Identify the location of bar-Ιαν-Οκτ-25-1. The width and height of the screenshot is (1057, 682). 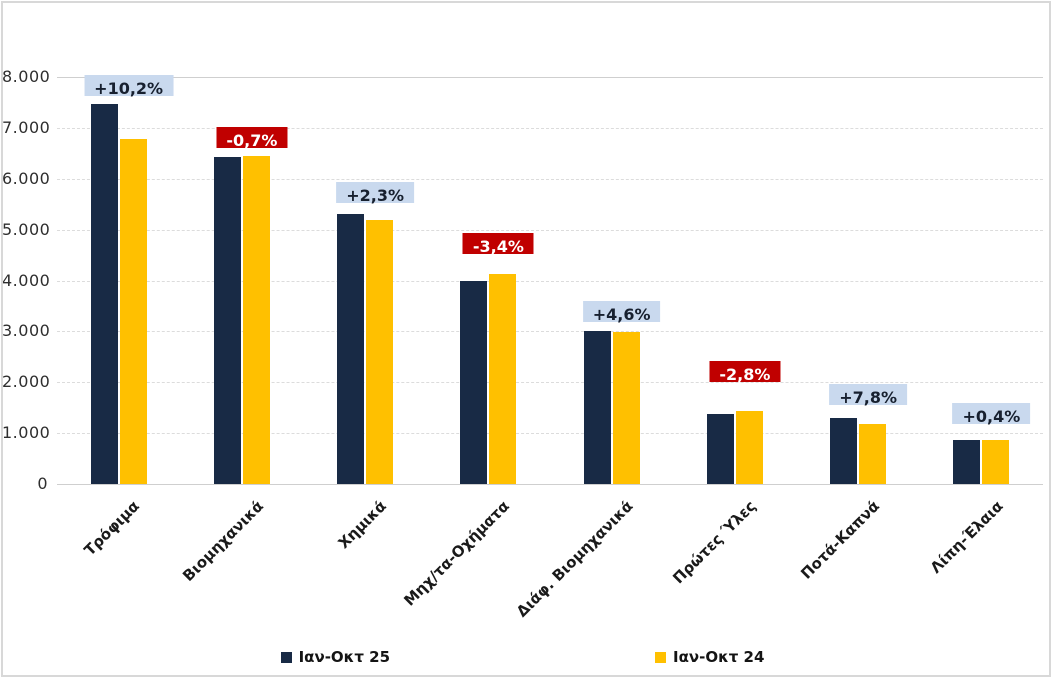
(227, 320).